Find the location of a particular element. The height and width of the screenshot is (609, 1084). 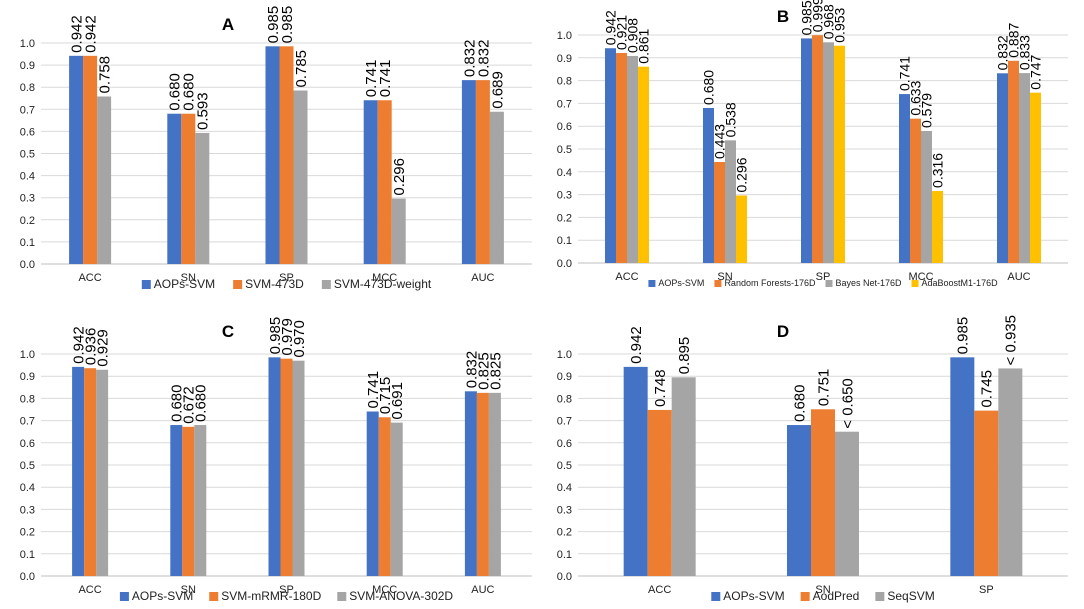

data-label: 0.895 is located at coordinates (684, 356).